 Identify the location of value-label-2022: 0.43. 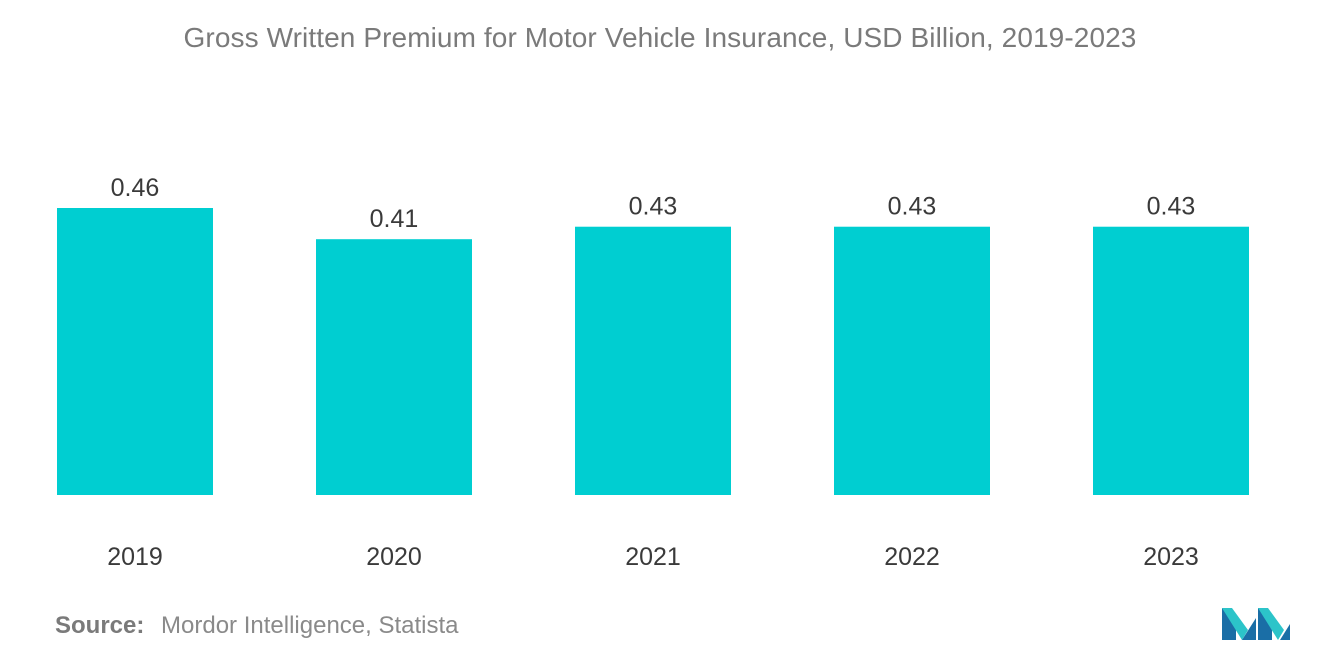
(912, 207).